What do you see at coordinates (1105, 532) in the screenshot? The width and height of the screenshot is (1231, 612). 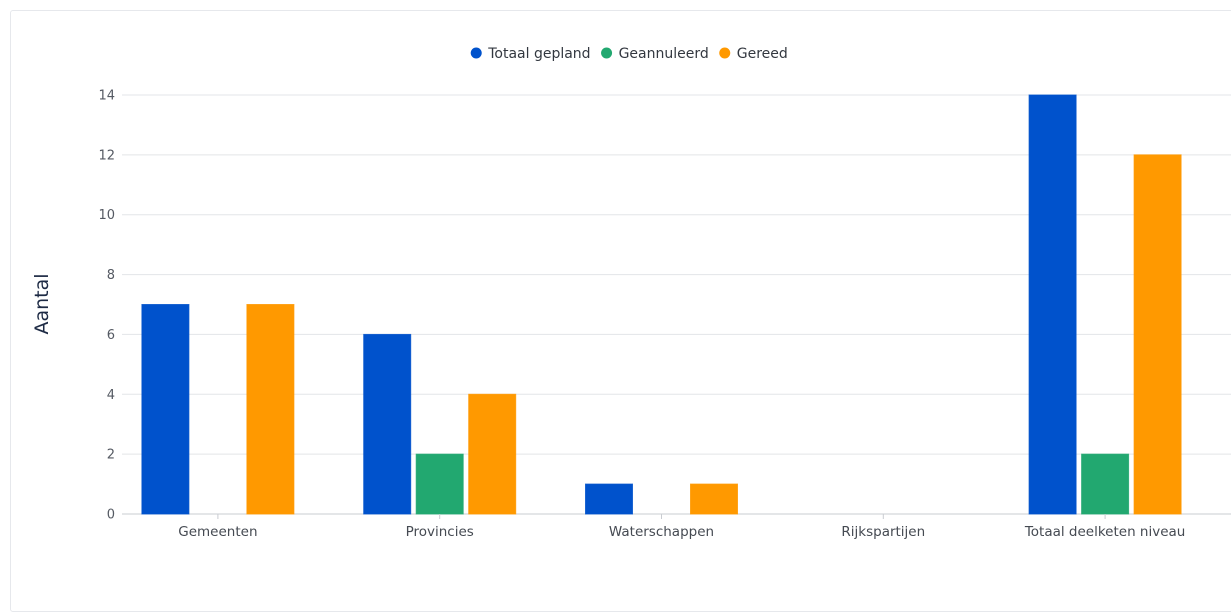 I see `x-tick-label: Totaal deelketen niveau` at bounding box center [1105, 532].